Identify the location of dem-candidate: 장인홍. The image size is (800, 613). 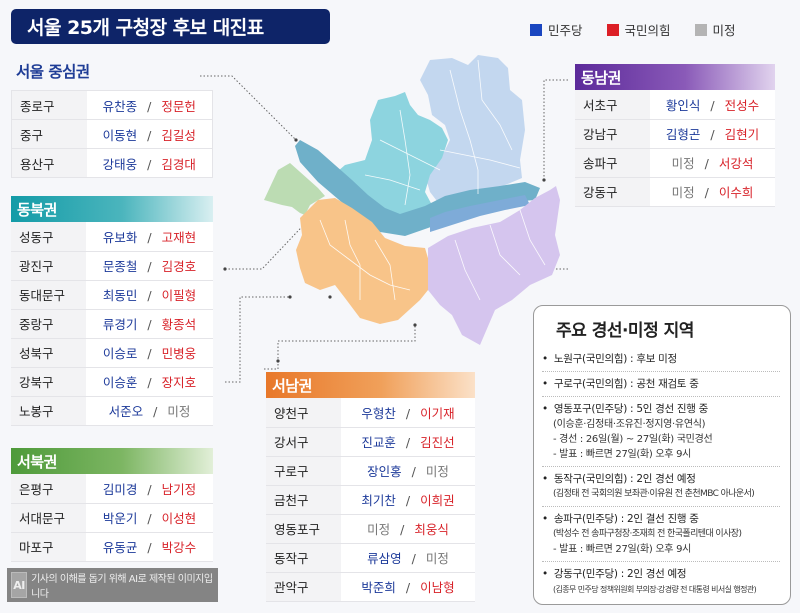
(384, 471).